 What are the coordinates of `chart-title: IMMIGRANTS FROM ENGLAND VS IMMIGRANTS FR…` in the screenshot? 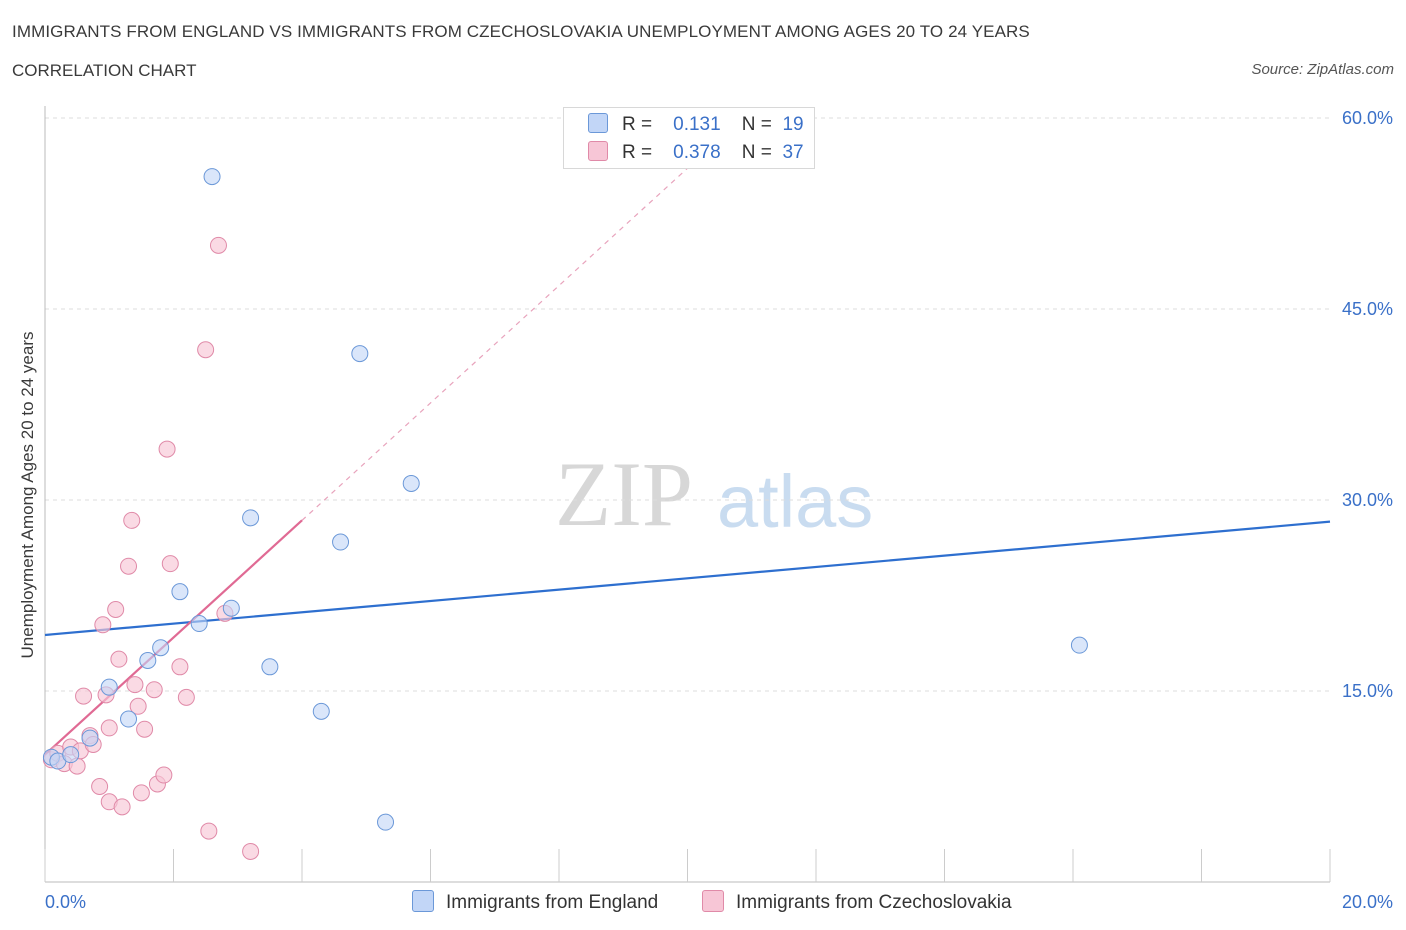 It's located at (521, 31).